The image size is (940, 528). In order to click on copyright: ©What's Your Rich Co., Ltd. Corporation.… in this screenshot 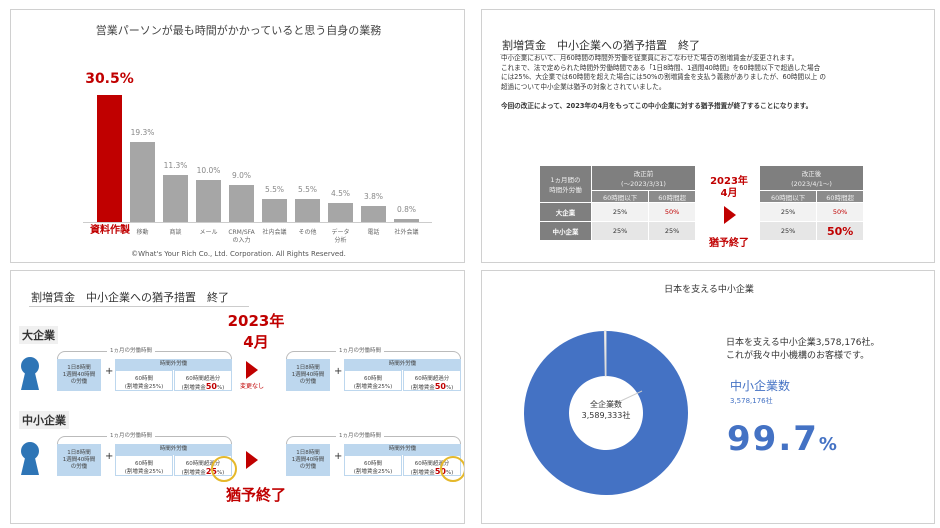, I will do `click(238, 254)`.